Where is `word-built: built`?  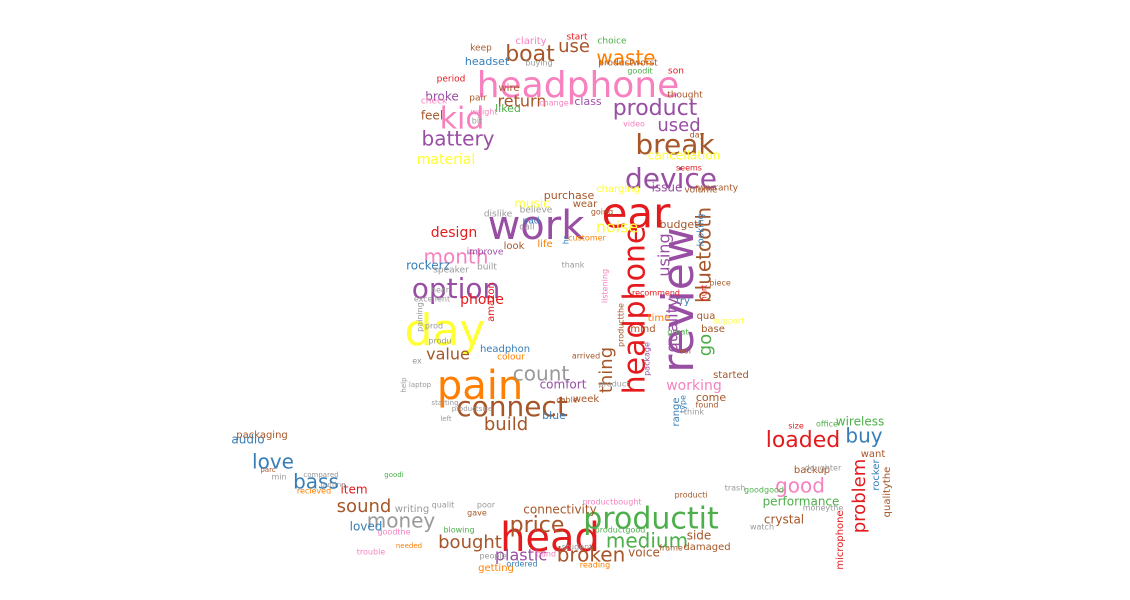 word-built: built is located at coordinates (487, 268).